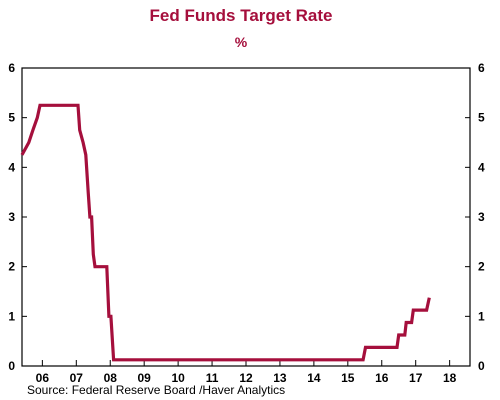 This screenshot has width=500, height=400. What do you see at coordinates (481, 366) in the screenshot?
I see `y-tick-label-right: 0` at bounding box center [481, 366].